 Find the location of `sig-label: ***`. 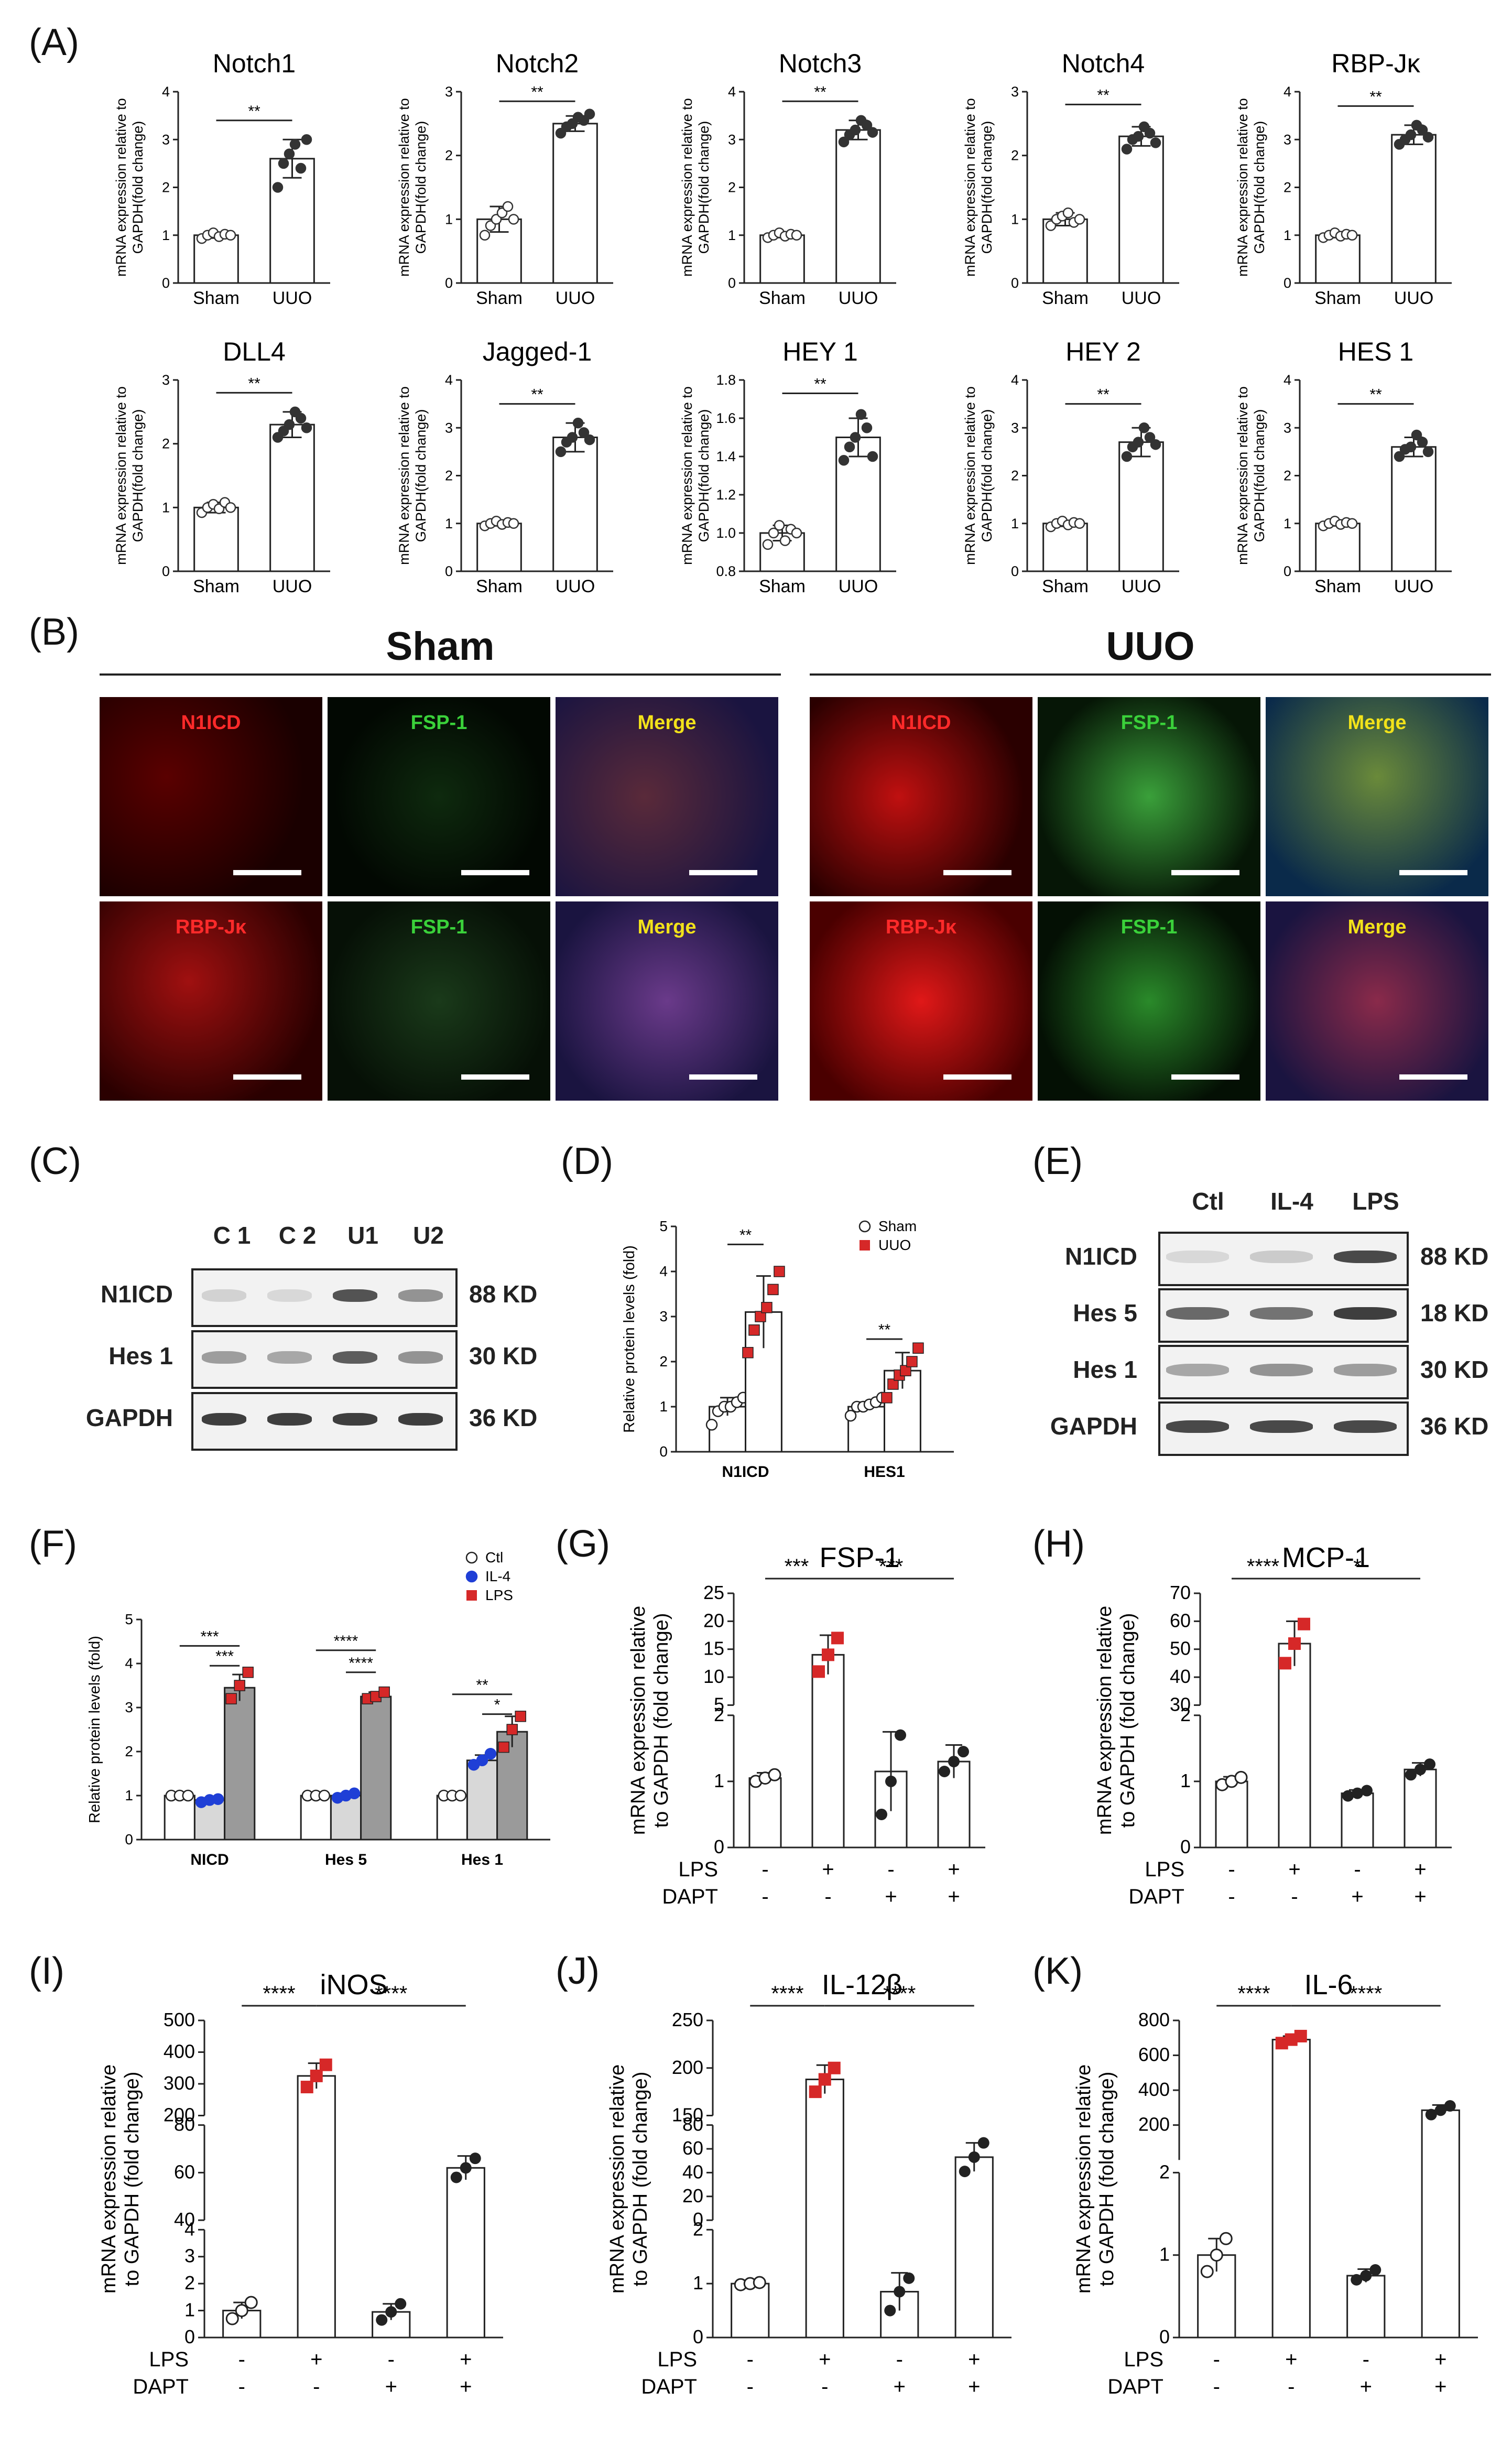

sig-label: *** is located at coordinates (224, 1656).